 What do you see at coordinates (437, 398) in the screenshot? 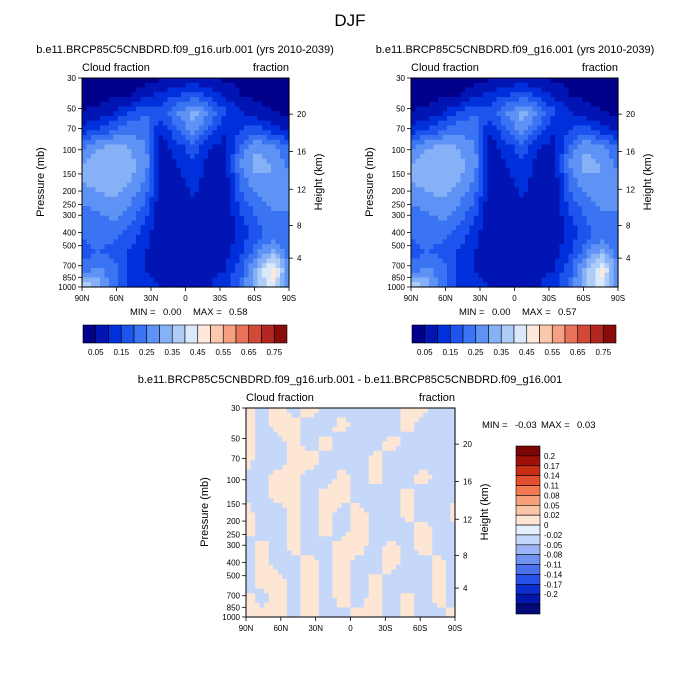
I see `right-label: fraction` at bounding box center [437, 398].